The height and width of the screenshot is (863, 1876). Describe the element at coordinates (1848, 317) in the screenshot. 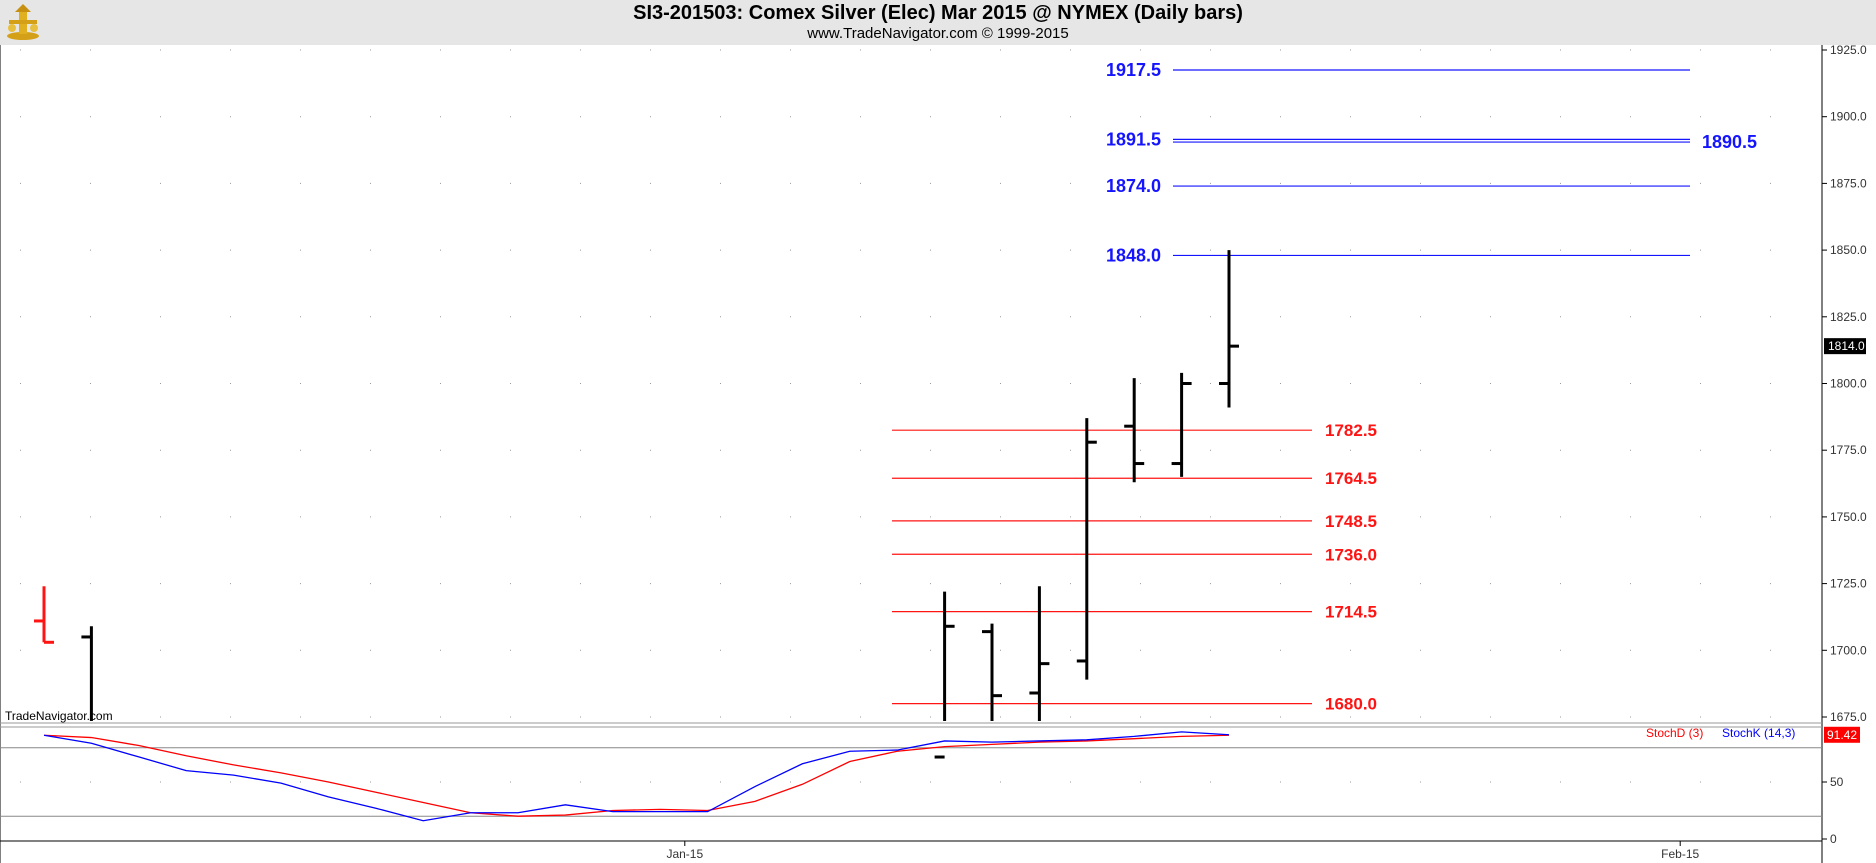

I see `y-tick-label: 1825.0` at that location.